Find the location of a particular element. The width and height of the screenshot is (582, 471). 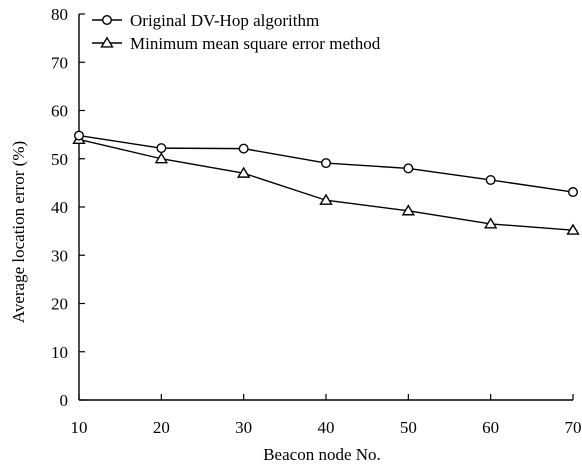

x-tick-label: 20 is located at coordinates (161, 427).